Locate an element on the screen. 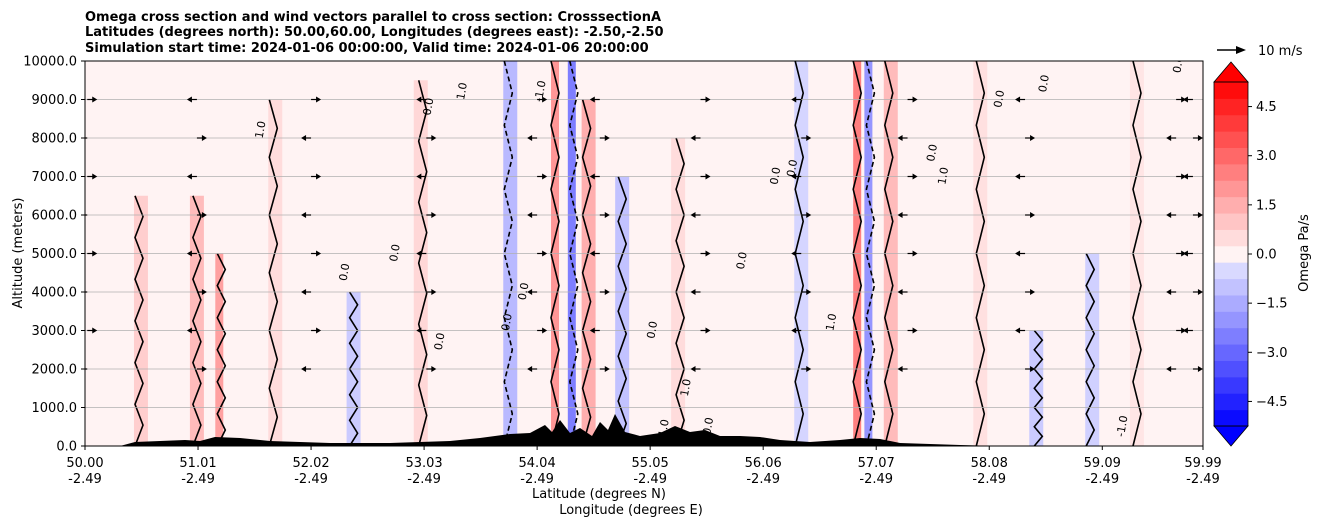 This screenshot has width=1320, height=526. quiver-key: 10 m/s is located at coordinates (1260, 51).